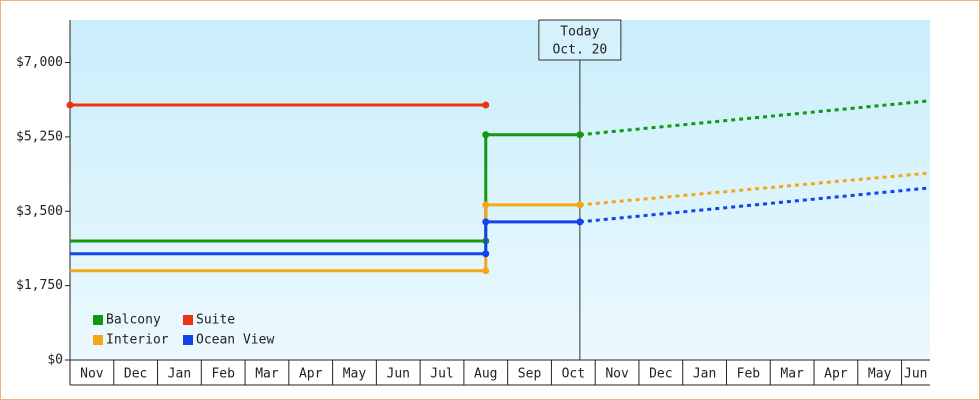 The width and height of the screenshot is (980, 400). Describe the element at coordinates (235, 340) in the screenshot. I see `legend-label: Ocean View` at that location.